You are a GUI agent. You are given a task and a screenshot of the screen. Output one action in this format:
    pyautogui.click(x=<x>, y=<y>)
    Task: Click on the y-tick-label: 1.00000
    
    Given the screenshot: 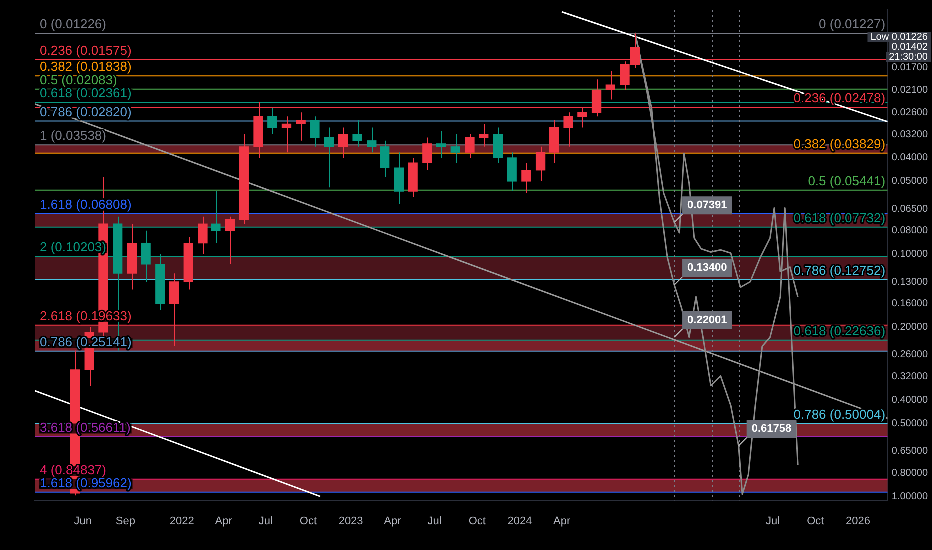 What is the action you would take?
    pyautogui.click(x=910, y=496)
    